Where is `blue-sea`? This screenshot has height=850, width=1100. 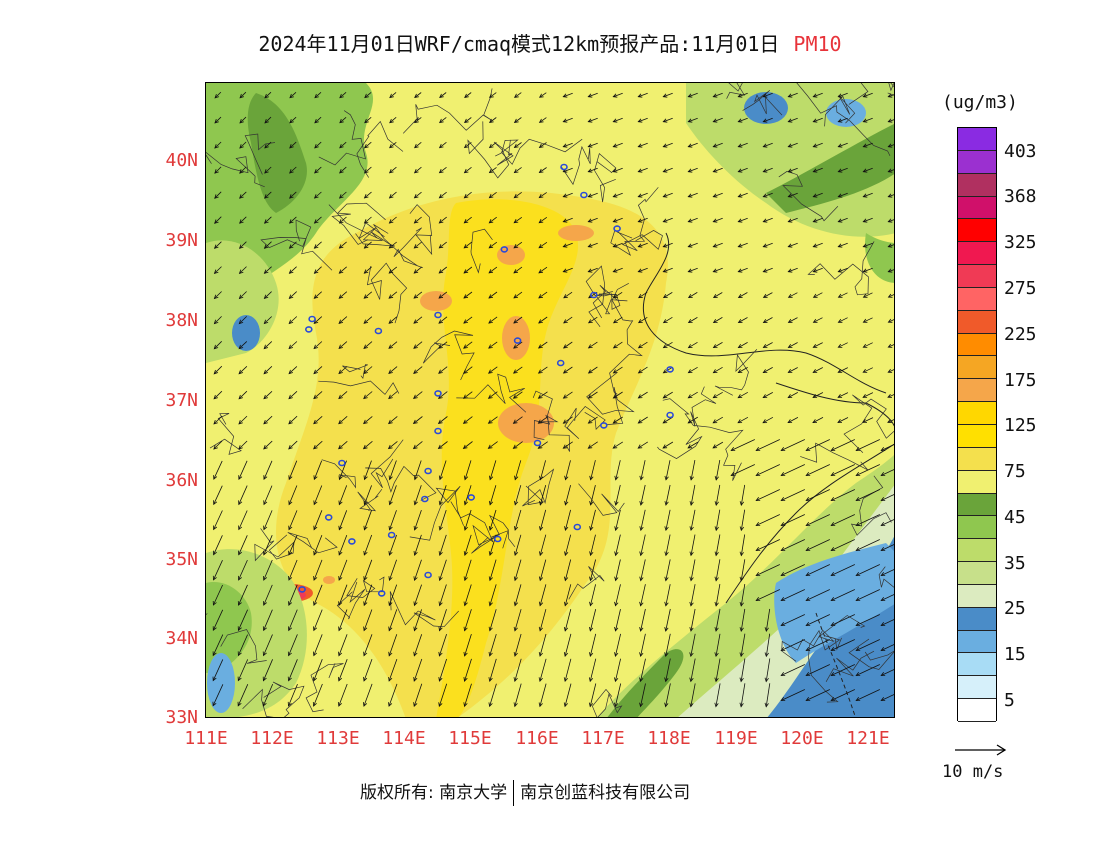 blue-sea is located at coordinates (830, 626).